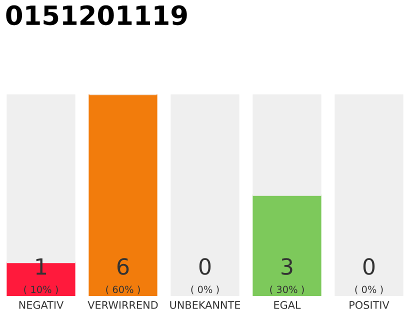  I want to click on x-tick-label: VERWIRREND, so click(123, 305).